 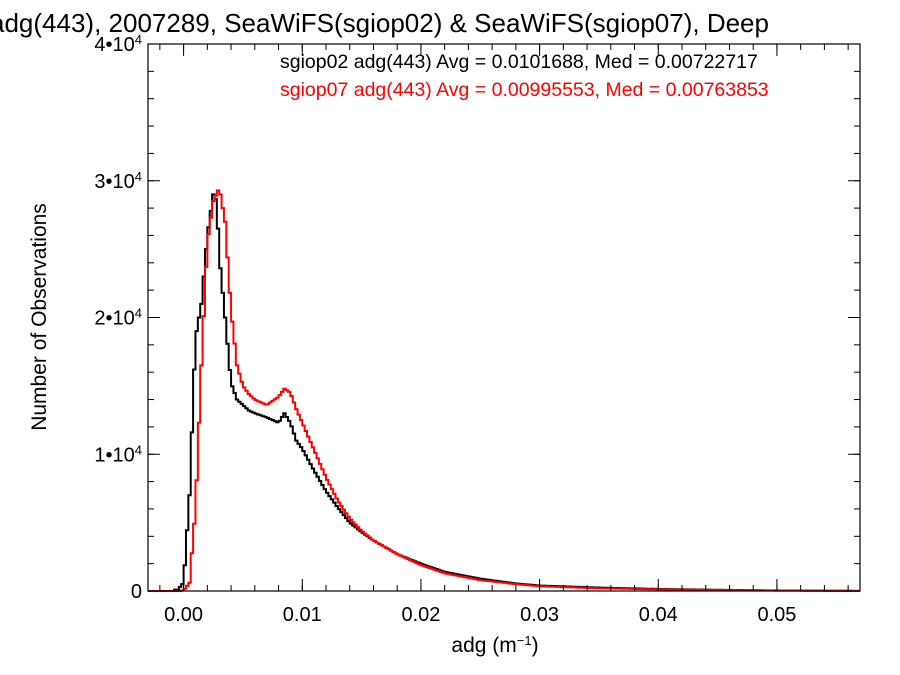 I want to click on y-tick-label: 4•104, so click(x=118, y=44).